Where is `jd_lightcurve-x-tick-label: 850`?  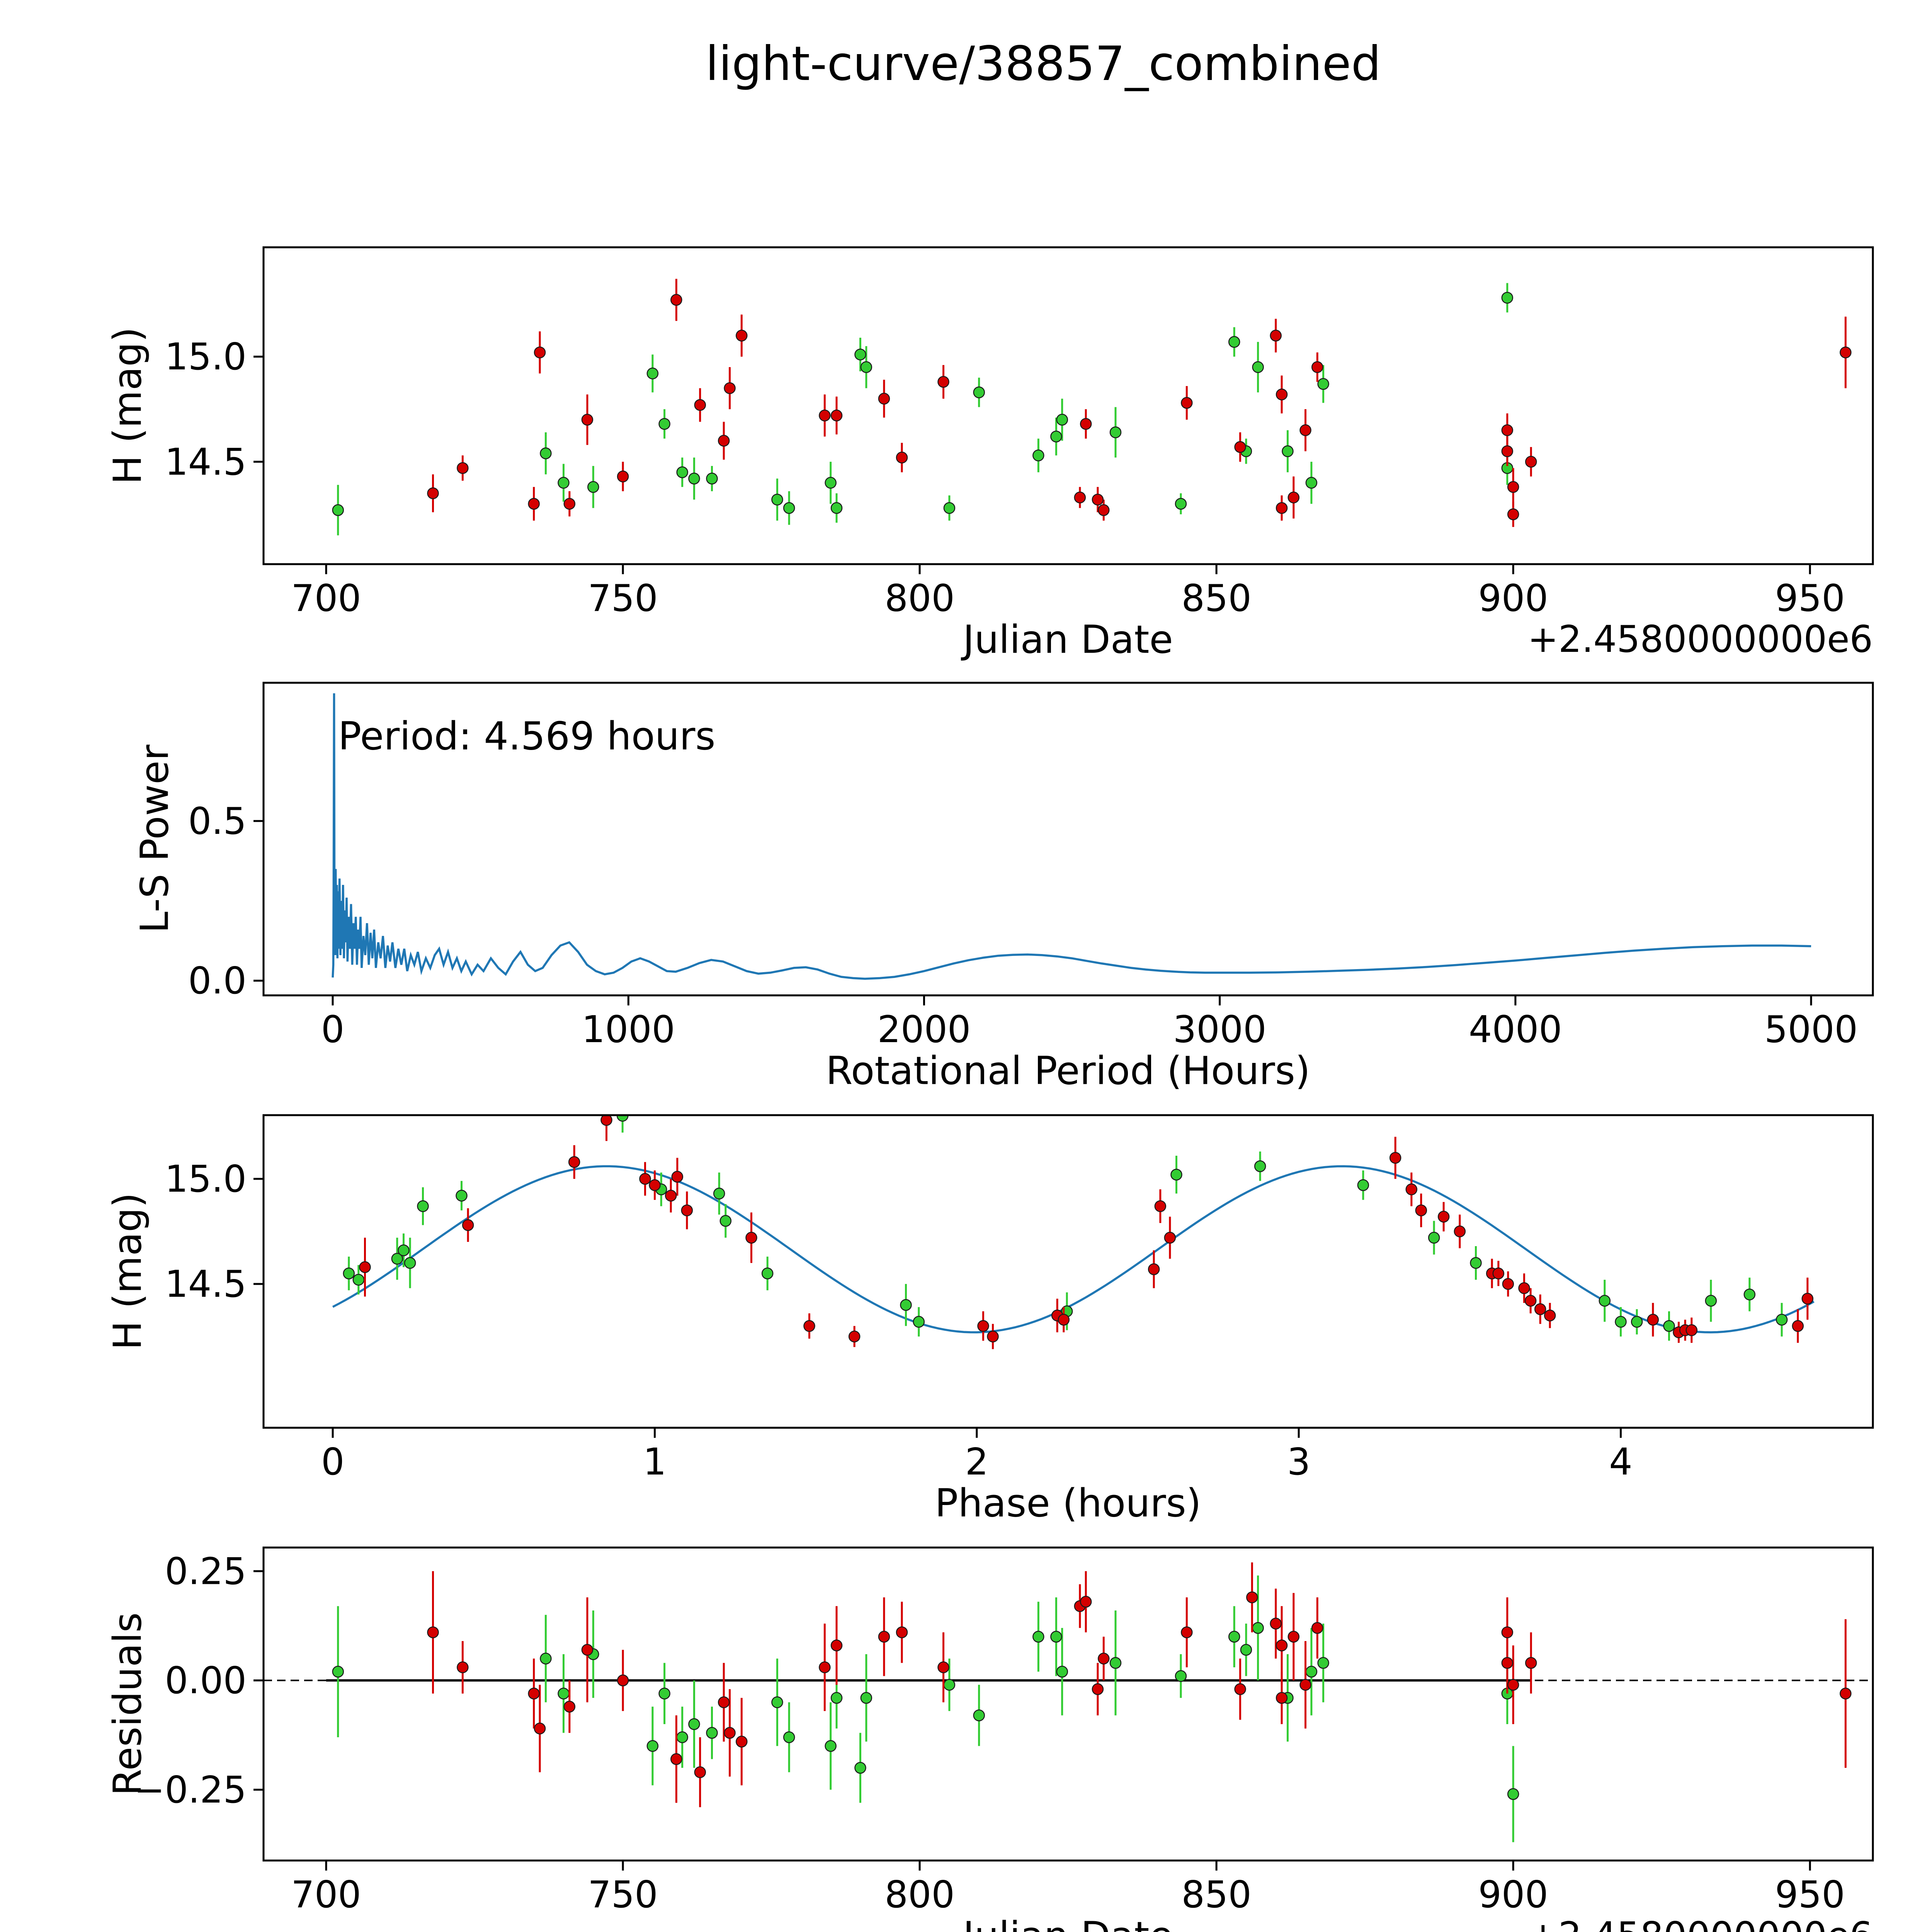 jd_lightcurve-x-tick-label: 850 is located at coordinates (1216, 599).